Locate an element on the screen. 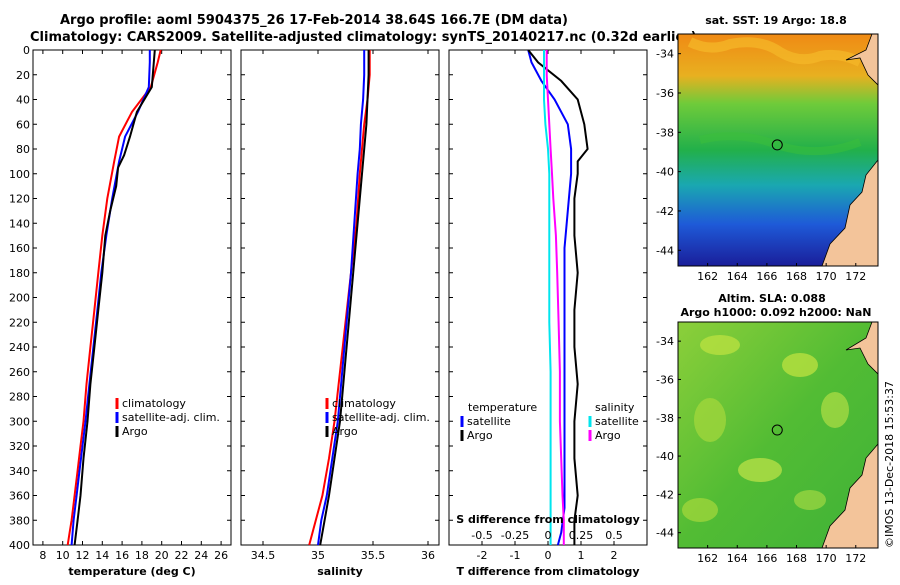 The width and height of the screenshot is (900, 585). y-tick-label: 40 is located at coordinates (23, 100).